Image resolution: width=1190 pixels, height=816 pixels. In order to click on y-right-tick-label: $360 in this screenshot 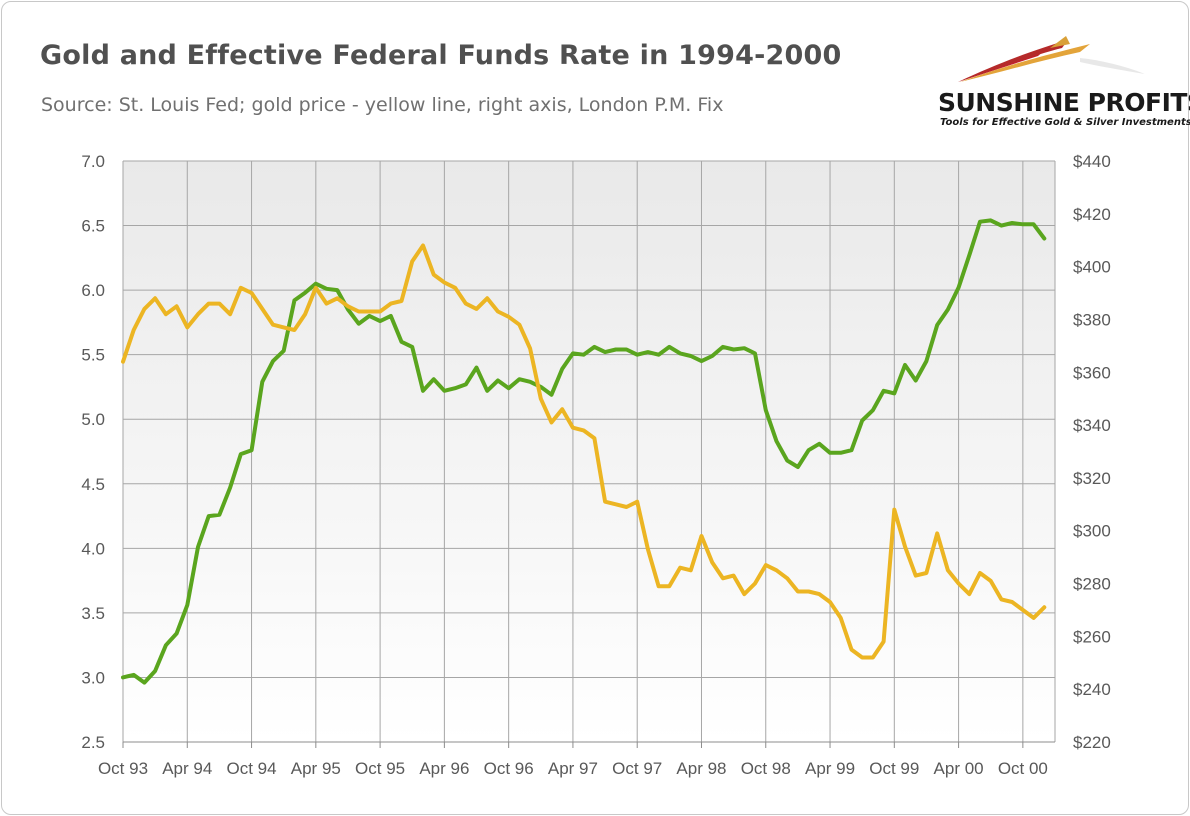, I will do `click(1092, 372)`.